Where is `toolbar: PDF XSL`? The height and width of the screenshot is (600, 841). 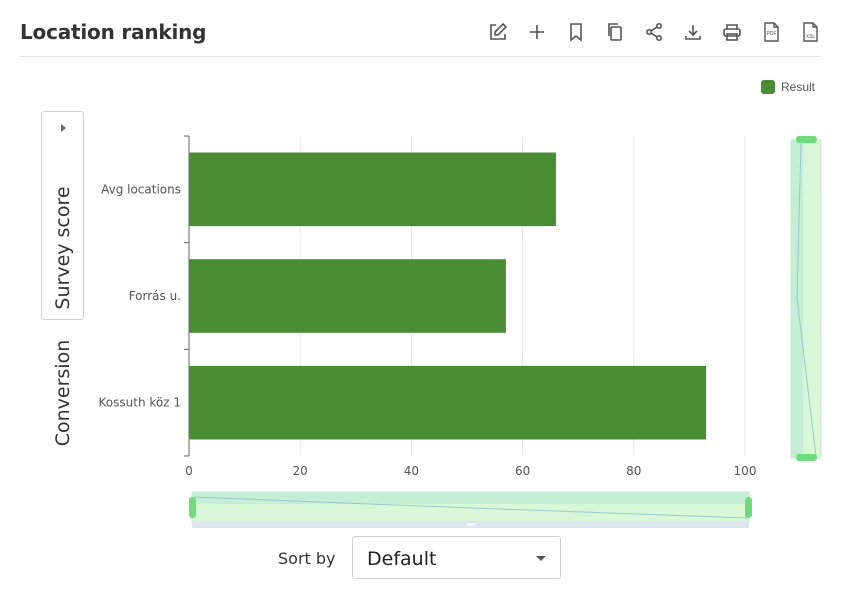 toolbar: PDF XSL is located at coordinates (645, 32).